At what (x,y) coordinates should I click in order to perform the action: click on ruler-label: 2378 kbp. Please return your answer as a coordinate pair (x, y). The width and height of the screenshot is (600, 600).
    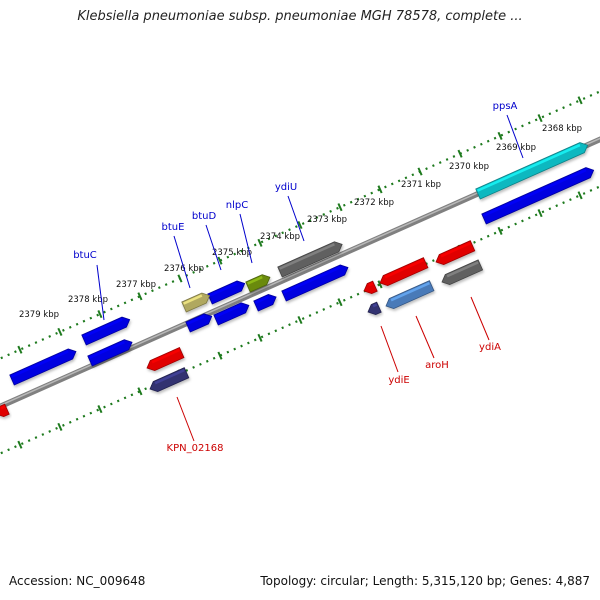
    Looking at the image, I should click on (88, 300).